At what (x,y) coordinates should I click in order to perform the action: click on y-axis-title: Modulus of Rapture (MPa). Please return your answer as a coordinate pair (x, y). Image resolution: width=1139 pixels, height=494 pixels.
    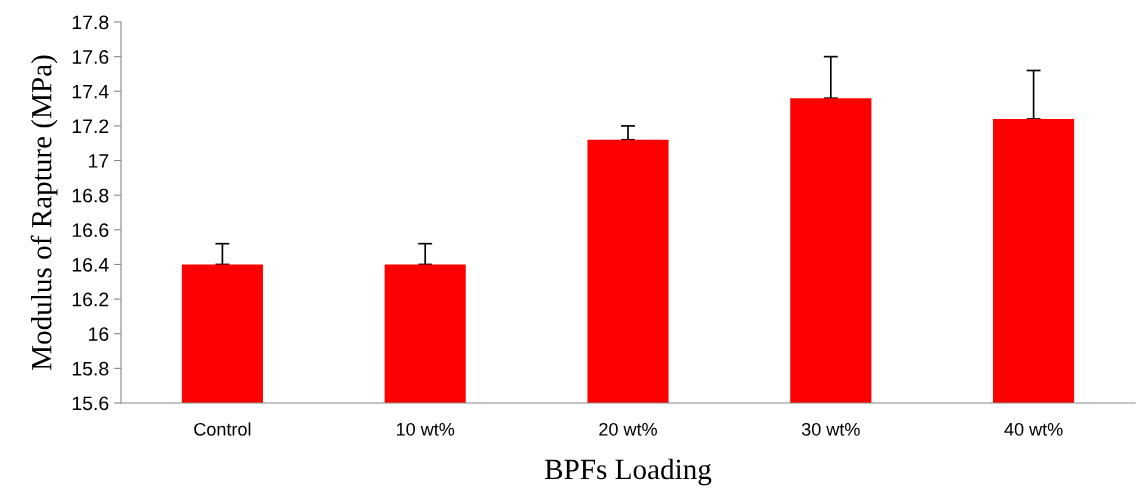
    Looking at the image, I should click on (44, 213).